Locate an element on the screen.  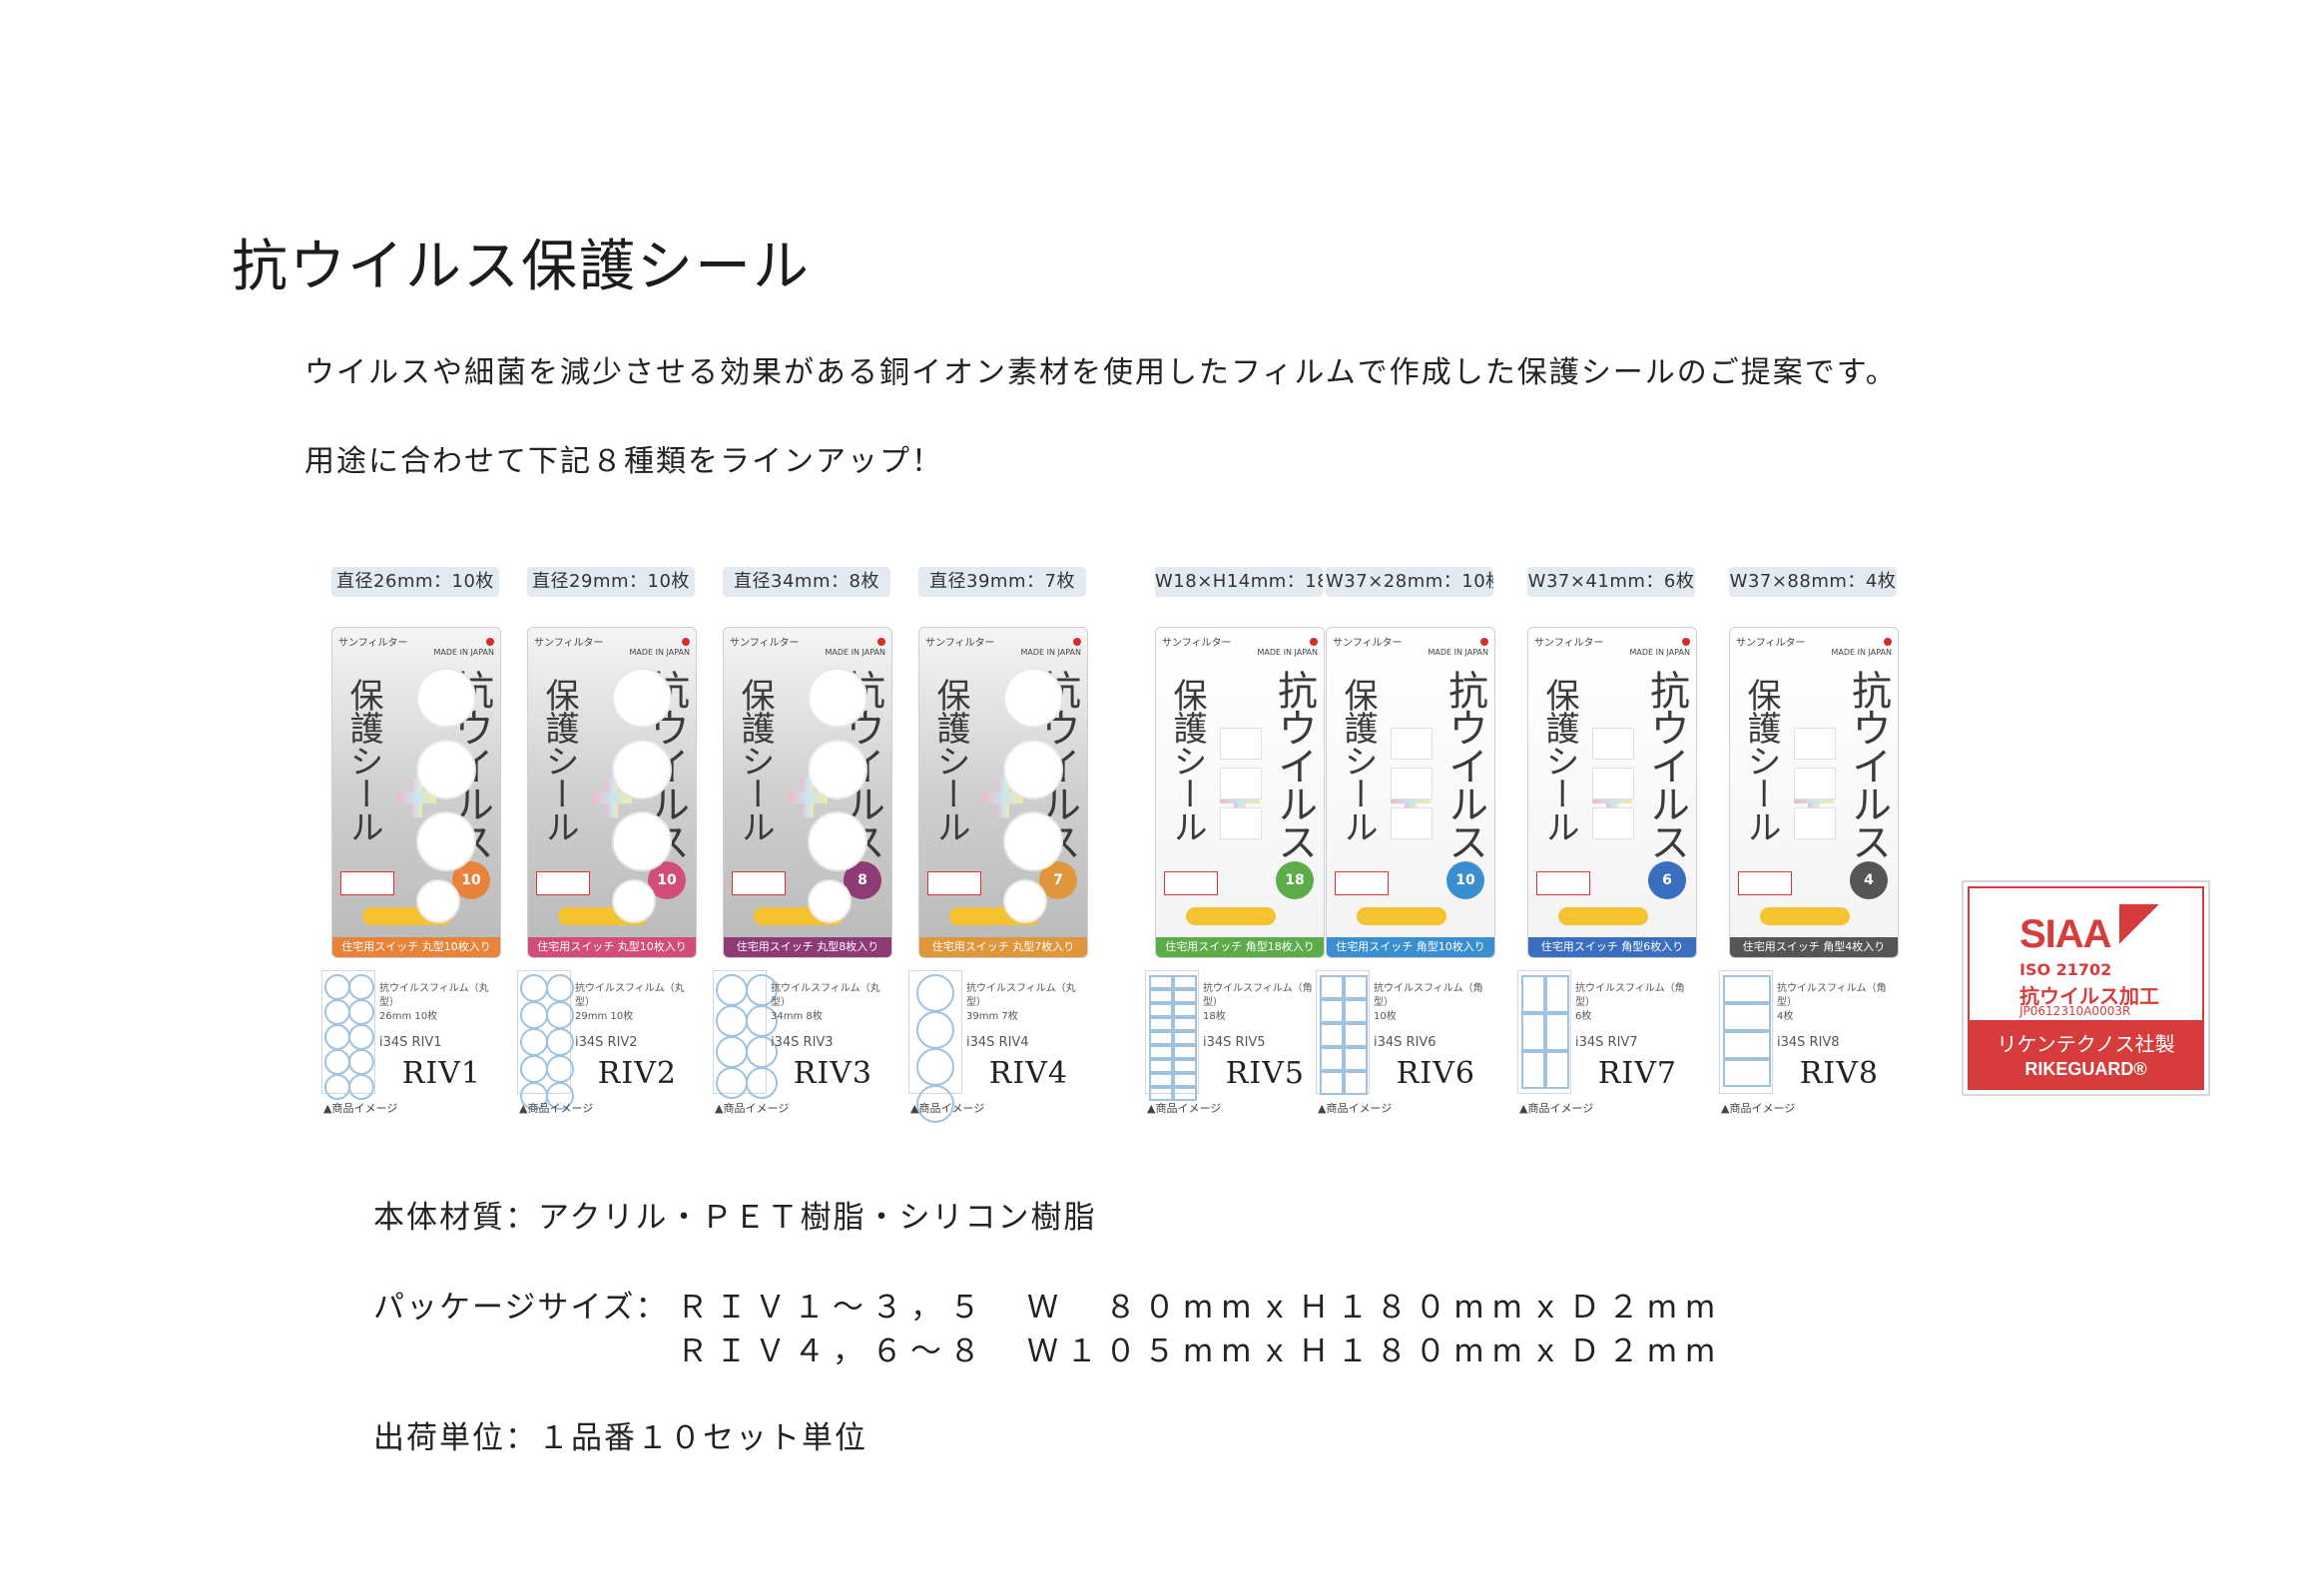
siaa-brand: RIKEGUARD® is located at coordinates (2085, 1069).